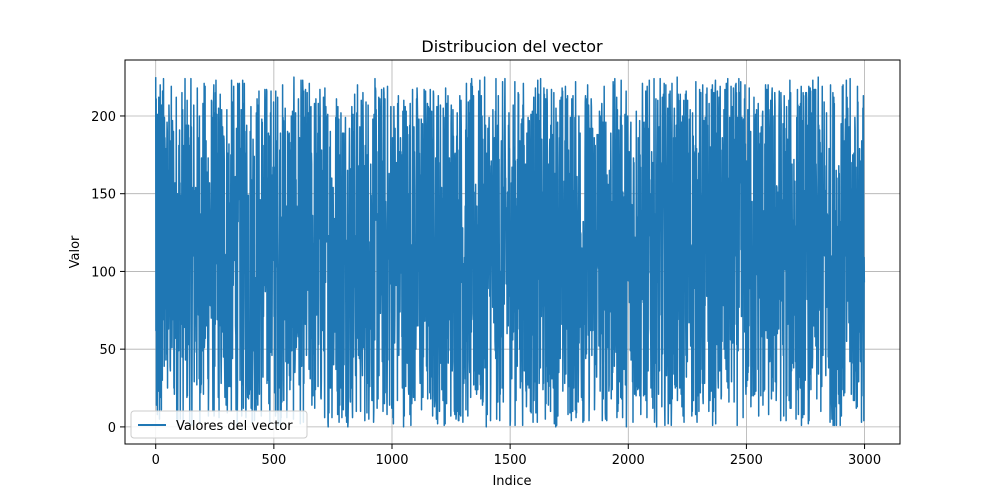 Image resolution: width=1000 pixels, height=500 pixels. I want to click on y-tick-label: 50, so click(107, 350).